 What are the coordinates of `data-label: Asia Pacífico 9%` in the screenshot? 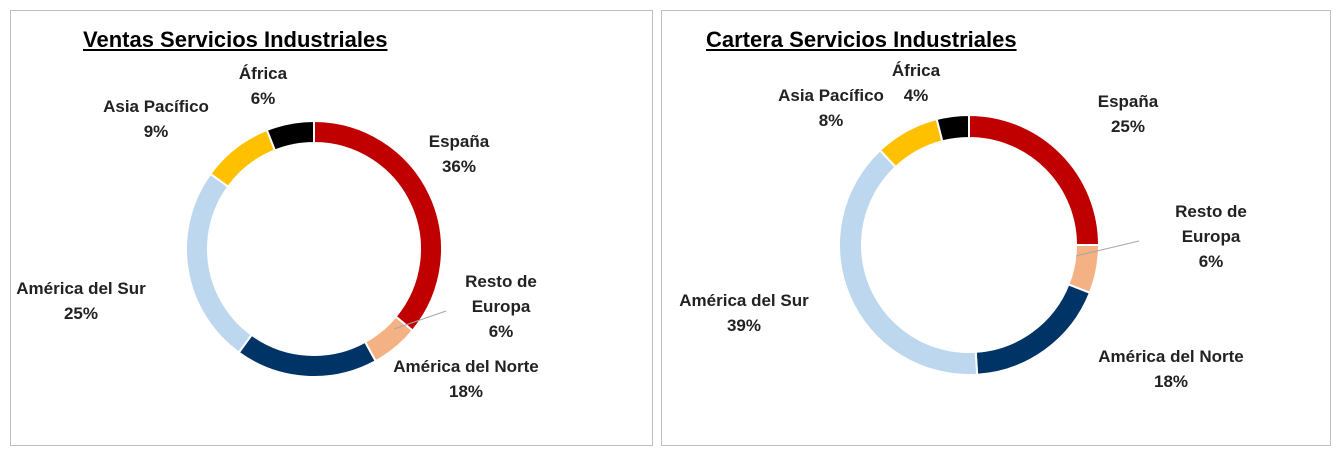 It's located at (156, 119).